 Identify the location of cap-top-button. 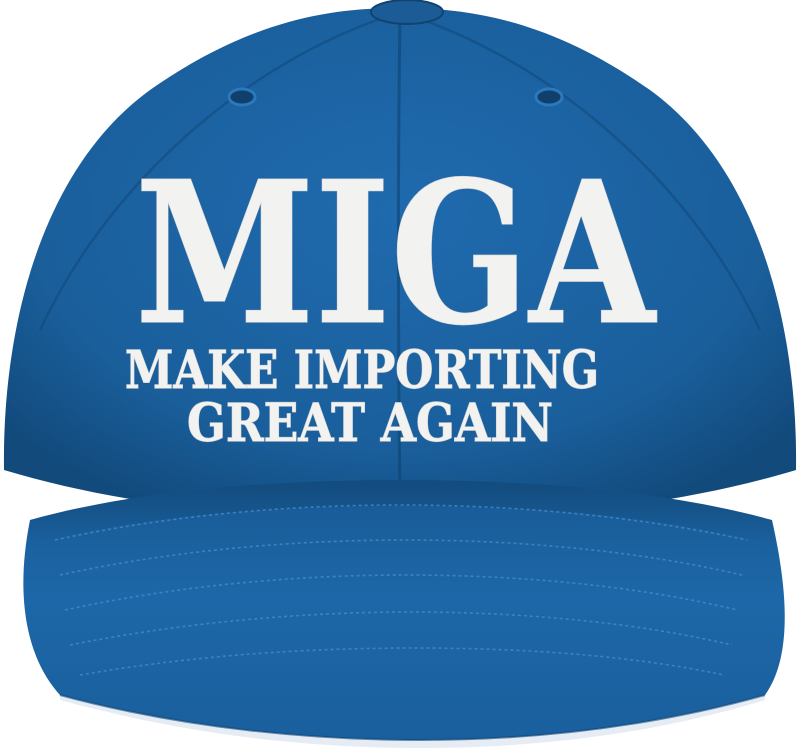
(407, 12).